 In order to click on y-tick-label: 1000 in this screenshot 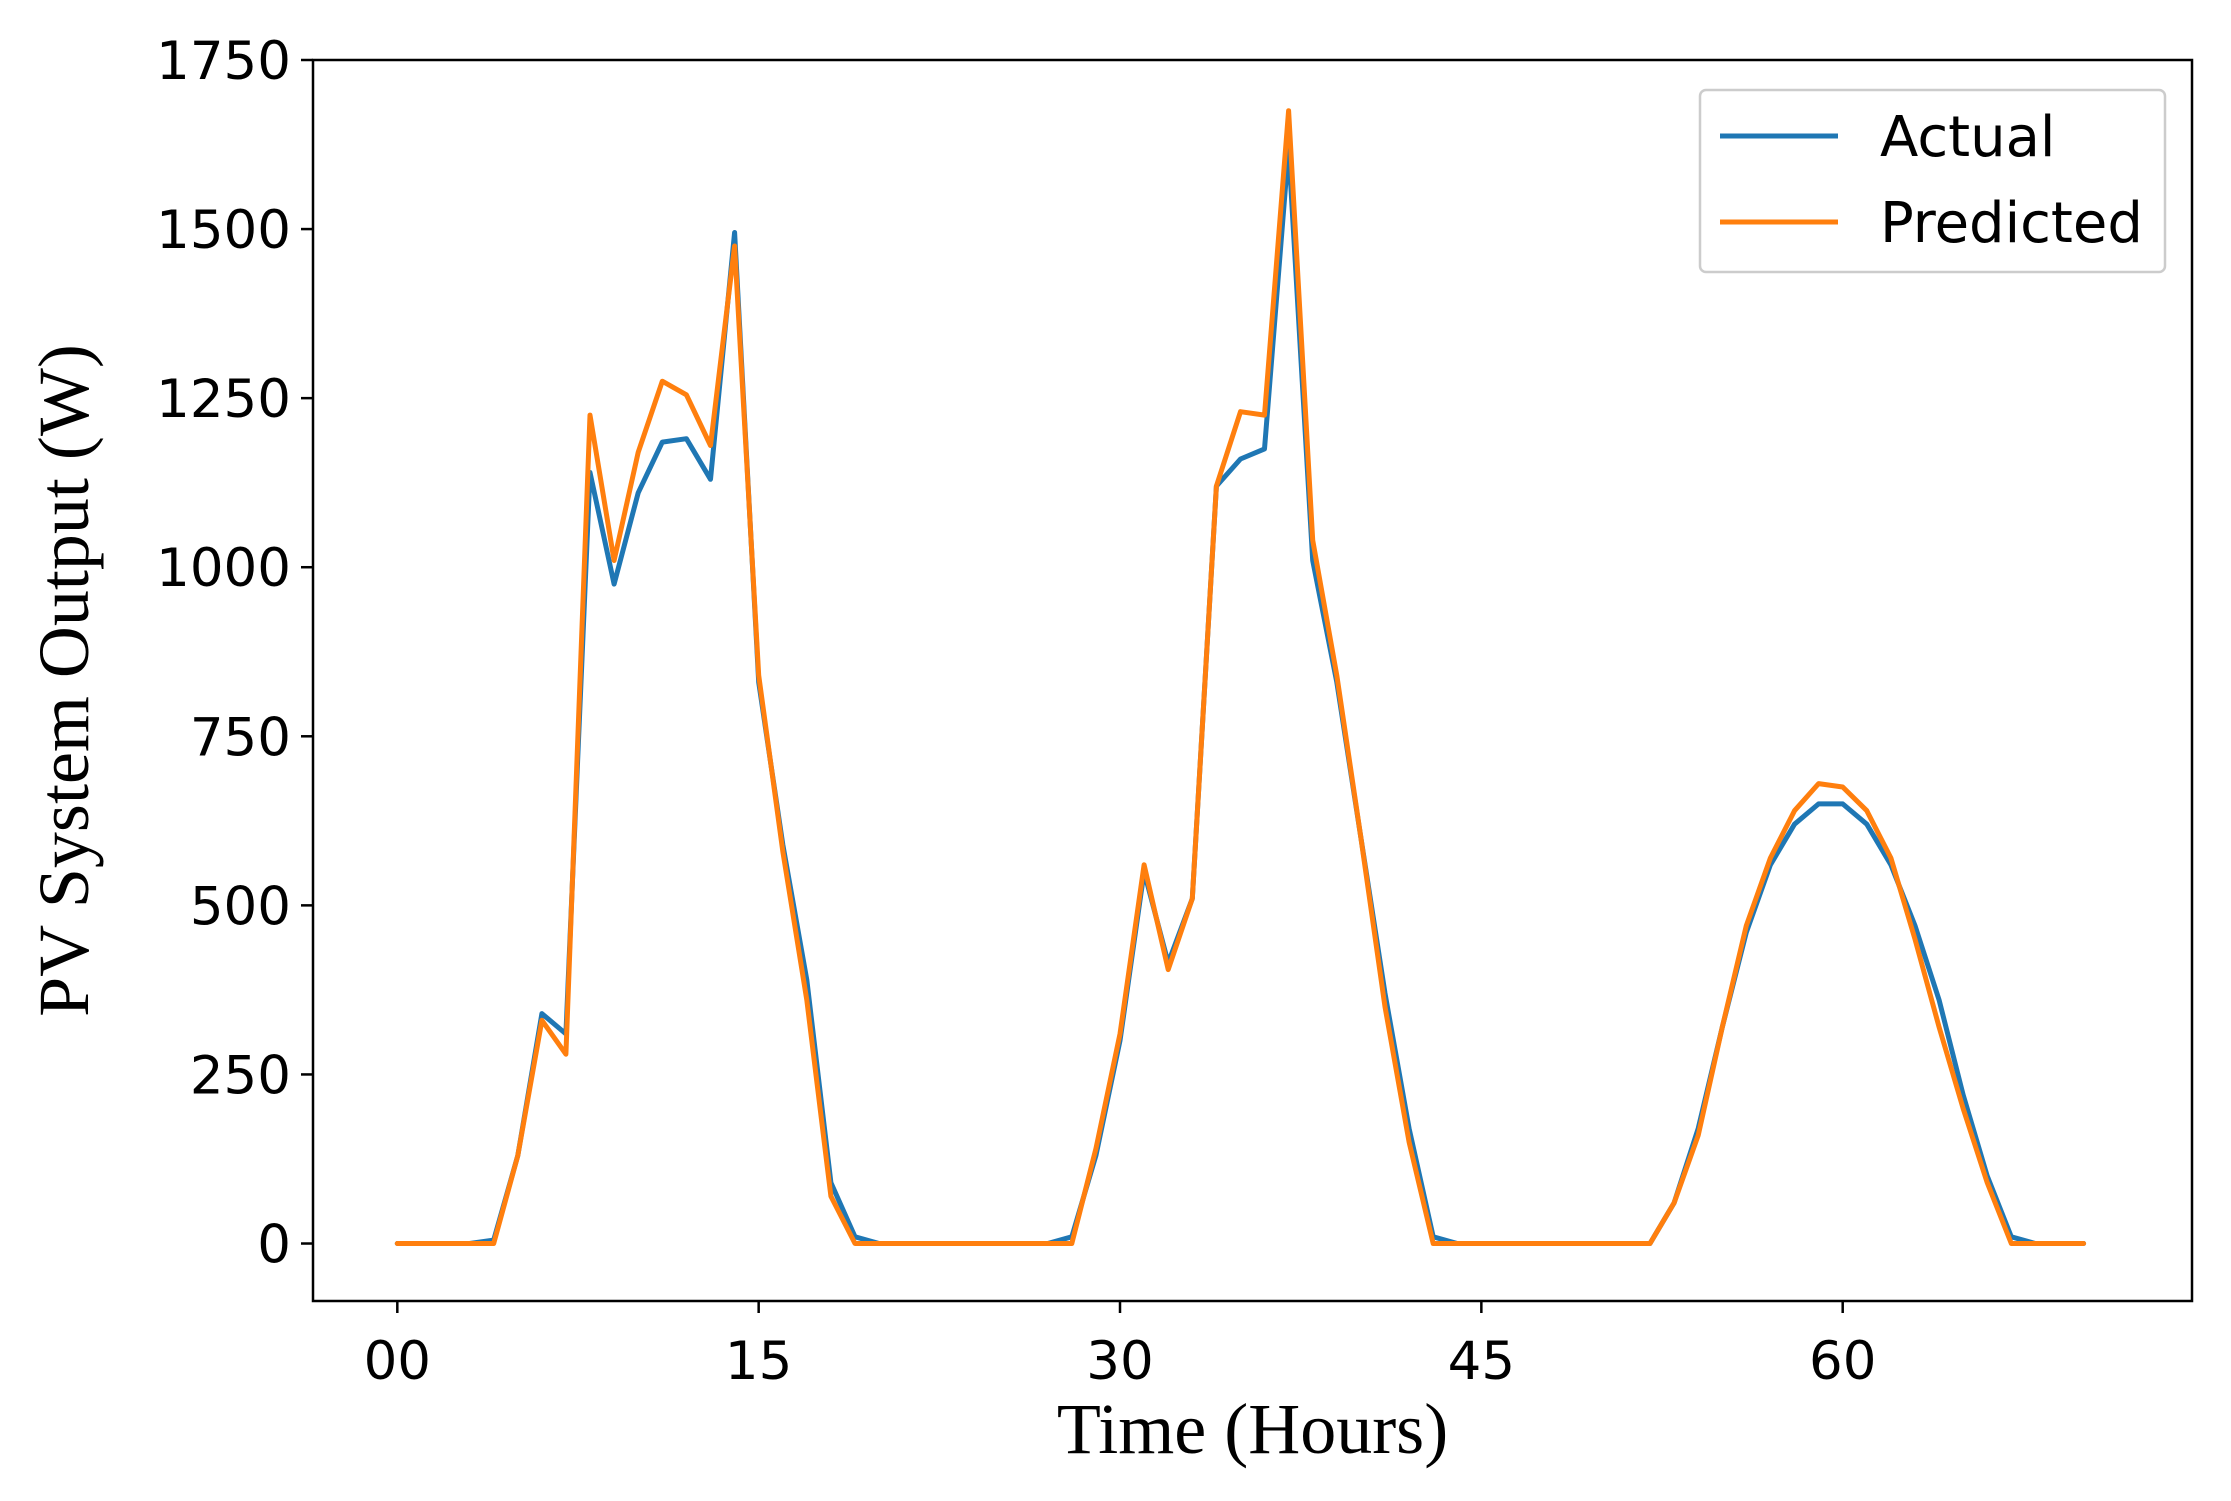, I will do `click(223, 568)`.